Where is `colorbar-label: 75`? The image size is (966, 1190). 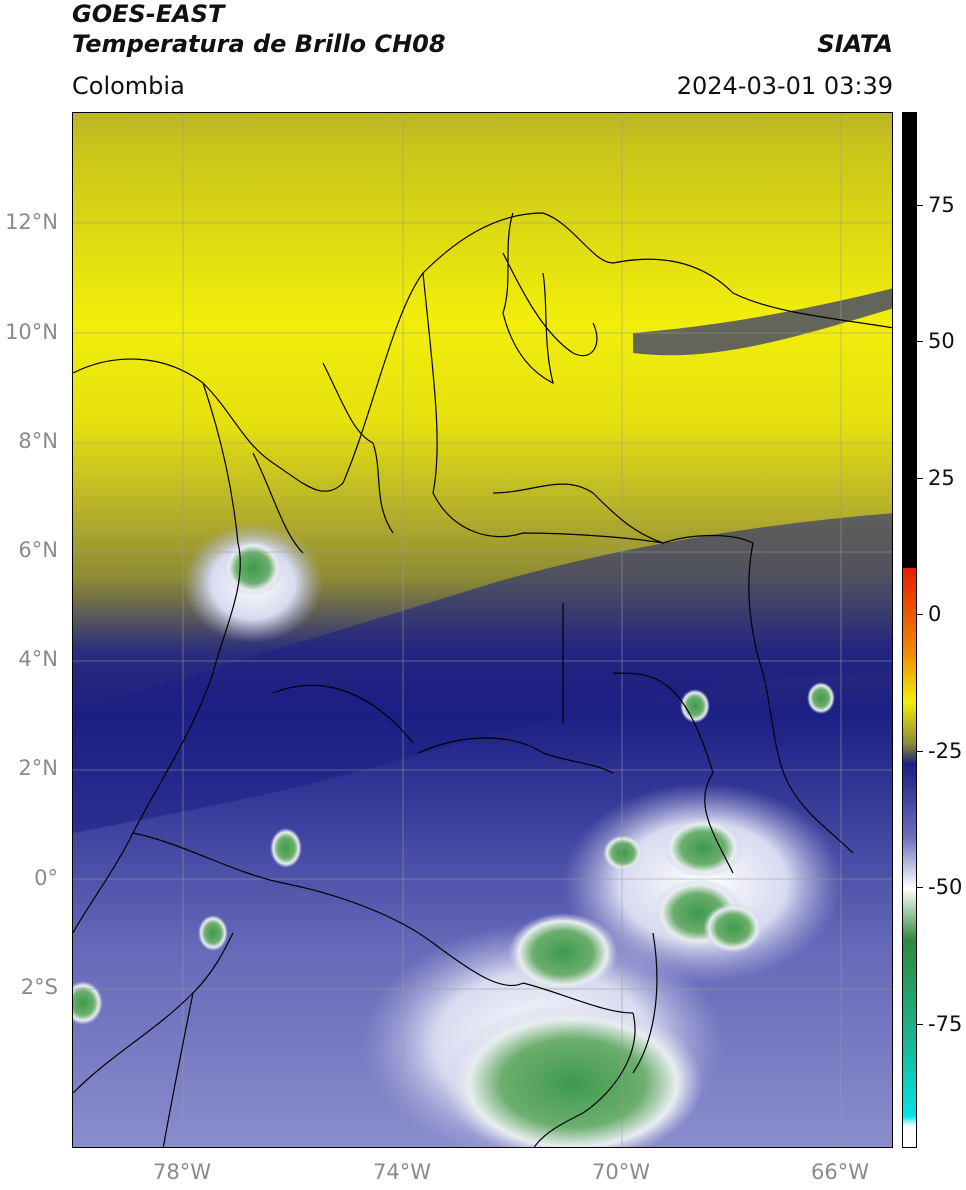 colorbar-label: 75 is located at coordinates (941, 205).